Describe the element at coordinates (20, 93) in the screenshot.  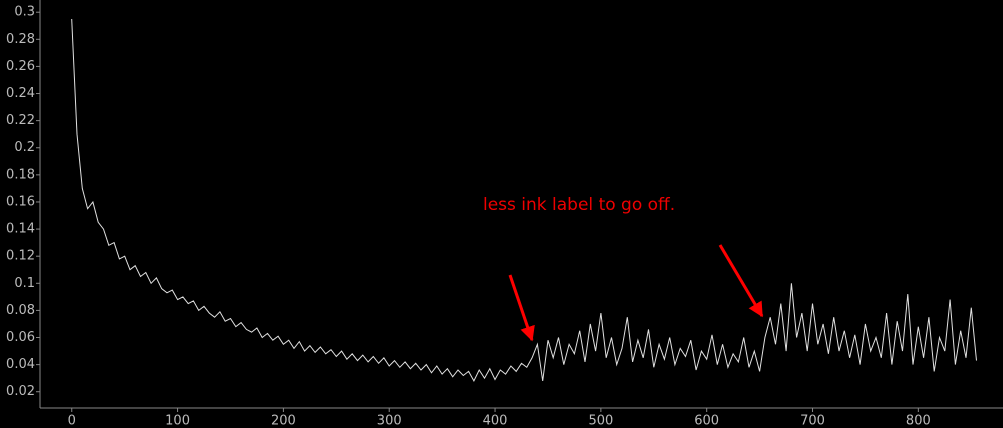
I see `y-tick-label: 0.24` at that location.